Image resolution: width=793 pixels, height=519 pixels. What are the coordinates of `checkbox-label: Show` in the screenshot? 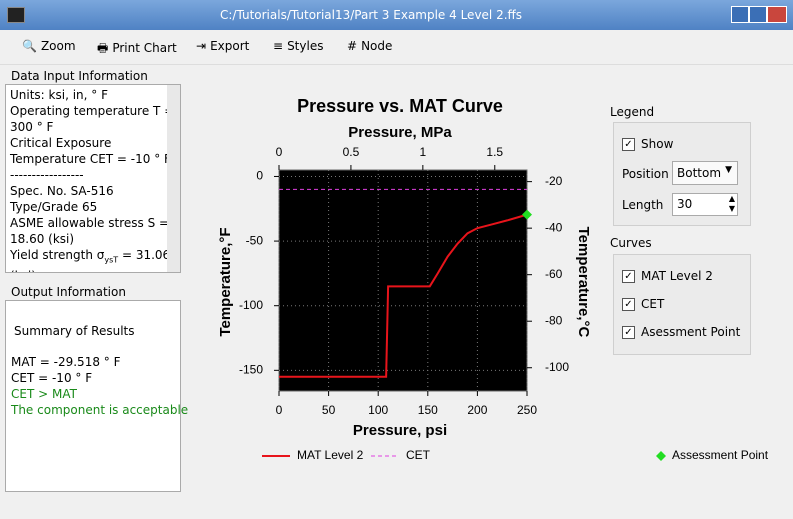 It's located at (657, 144).